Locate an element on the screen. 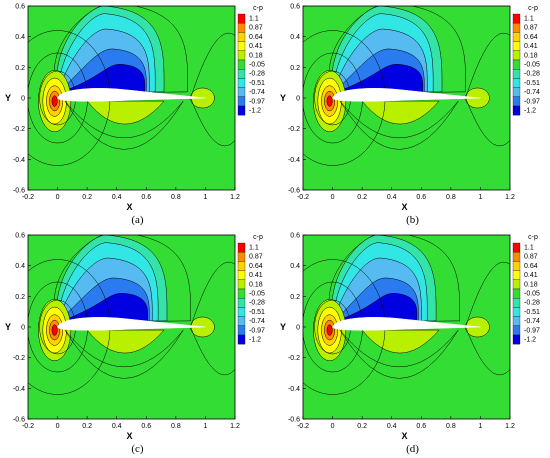 The image size is (550, 458). colorbar-label: 0.87 is located at coordinates (531, 257).